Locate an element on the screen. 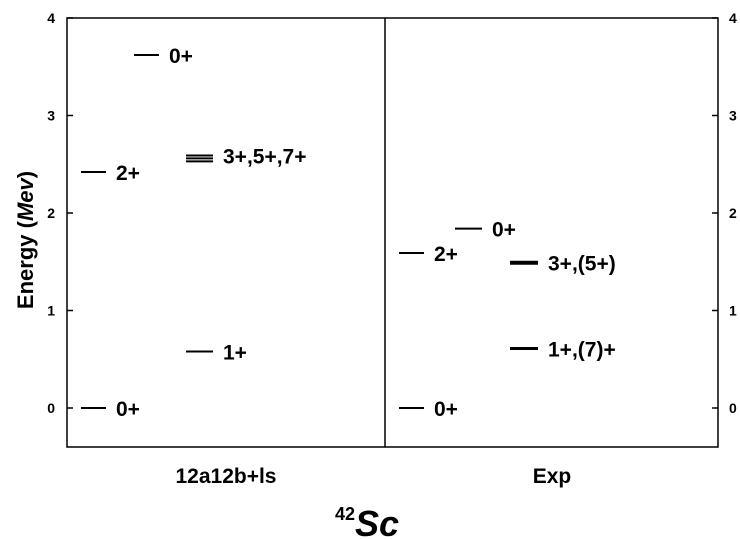 Image resolution: width=740 pixels, height=539 pixels. y-tick-label-left-4: 4 is located at coordinates (51, 18).